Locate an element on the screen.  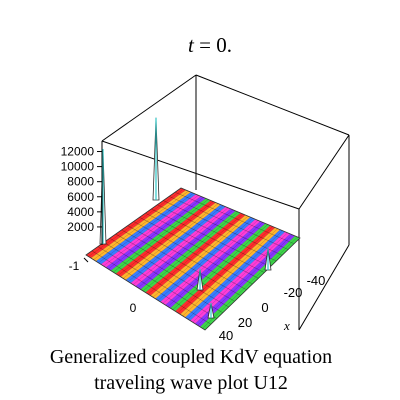
y-axis: -1 0 is located at coordinates (103, 286).